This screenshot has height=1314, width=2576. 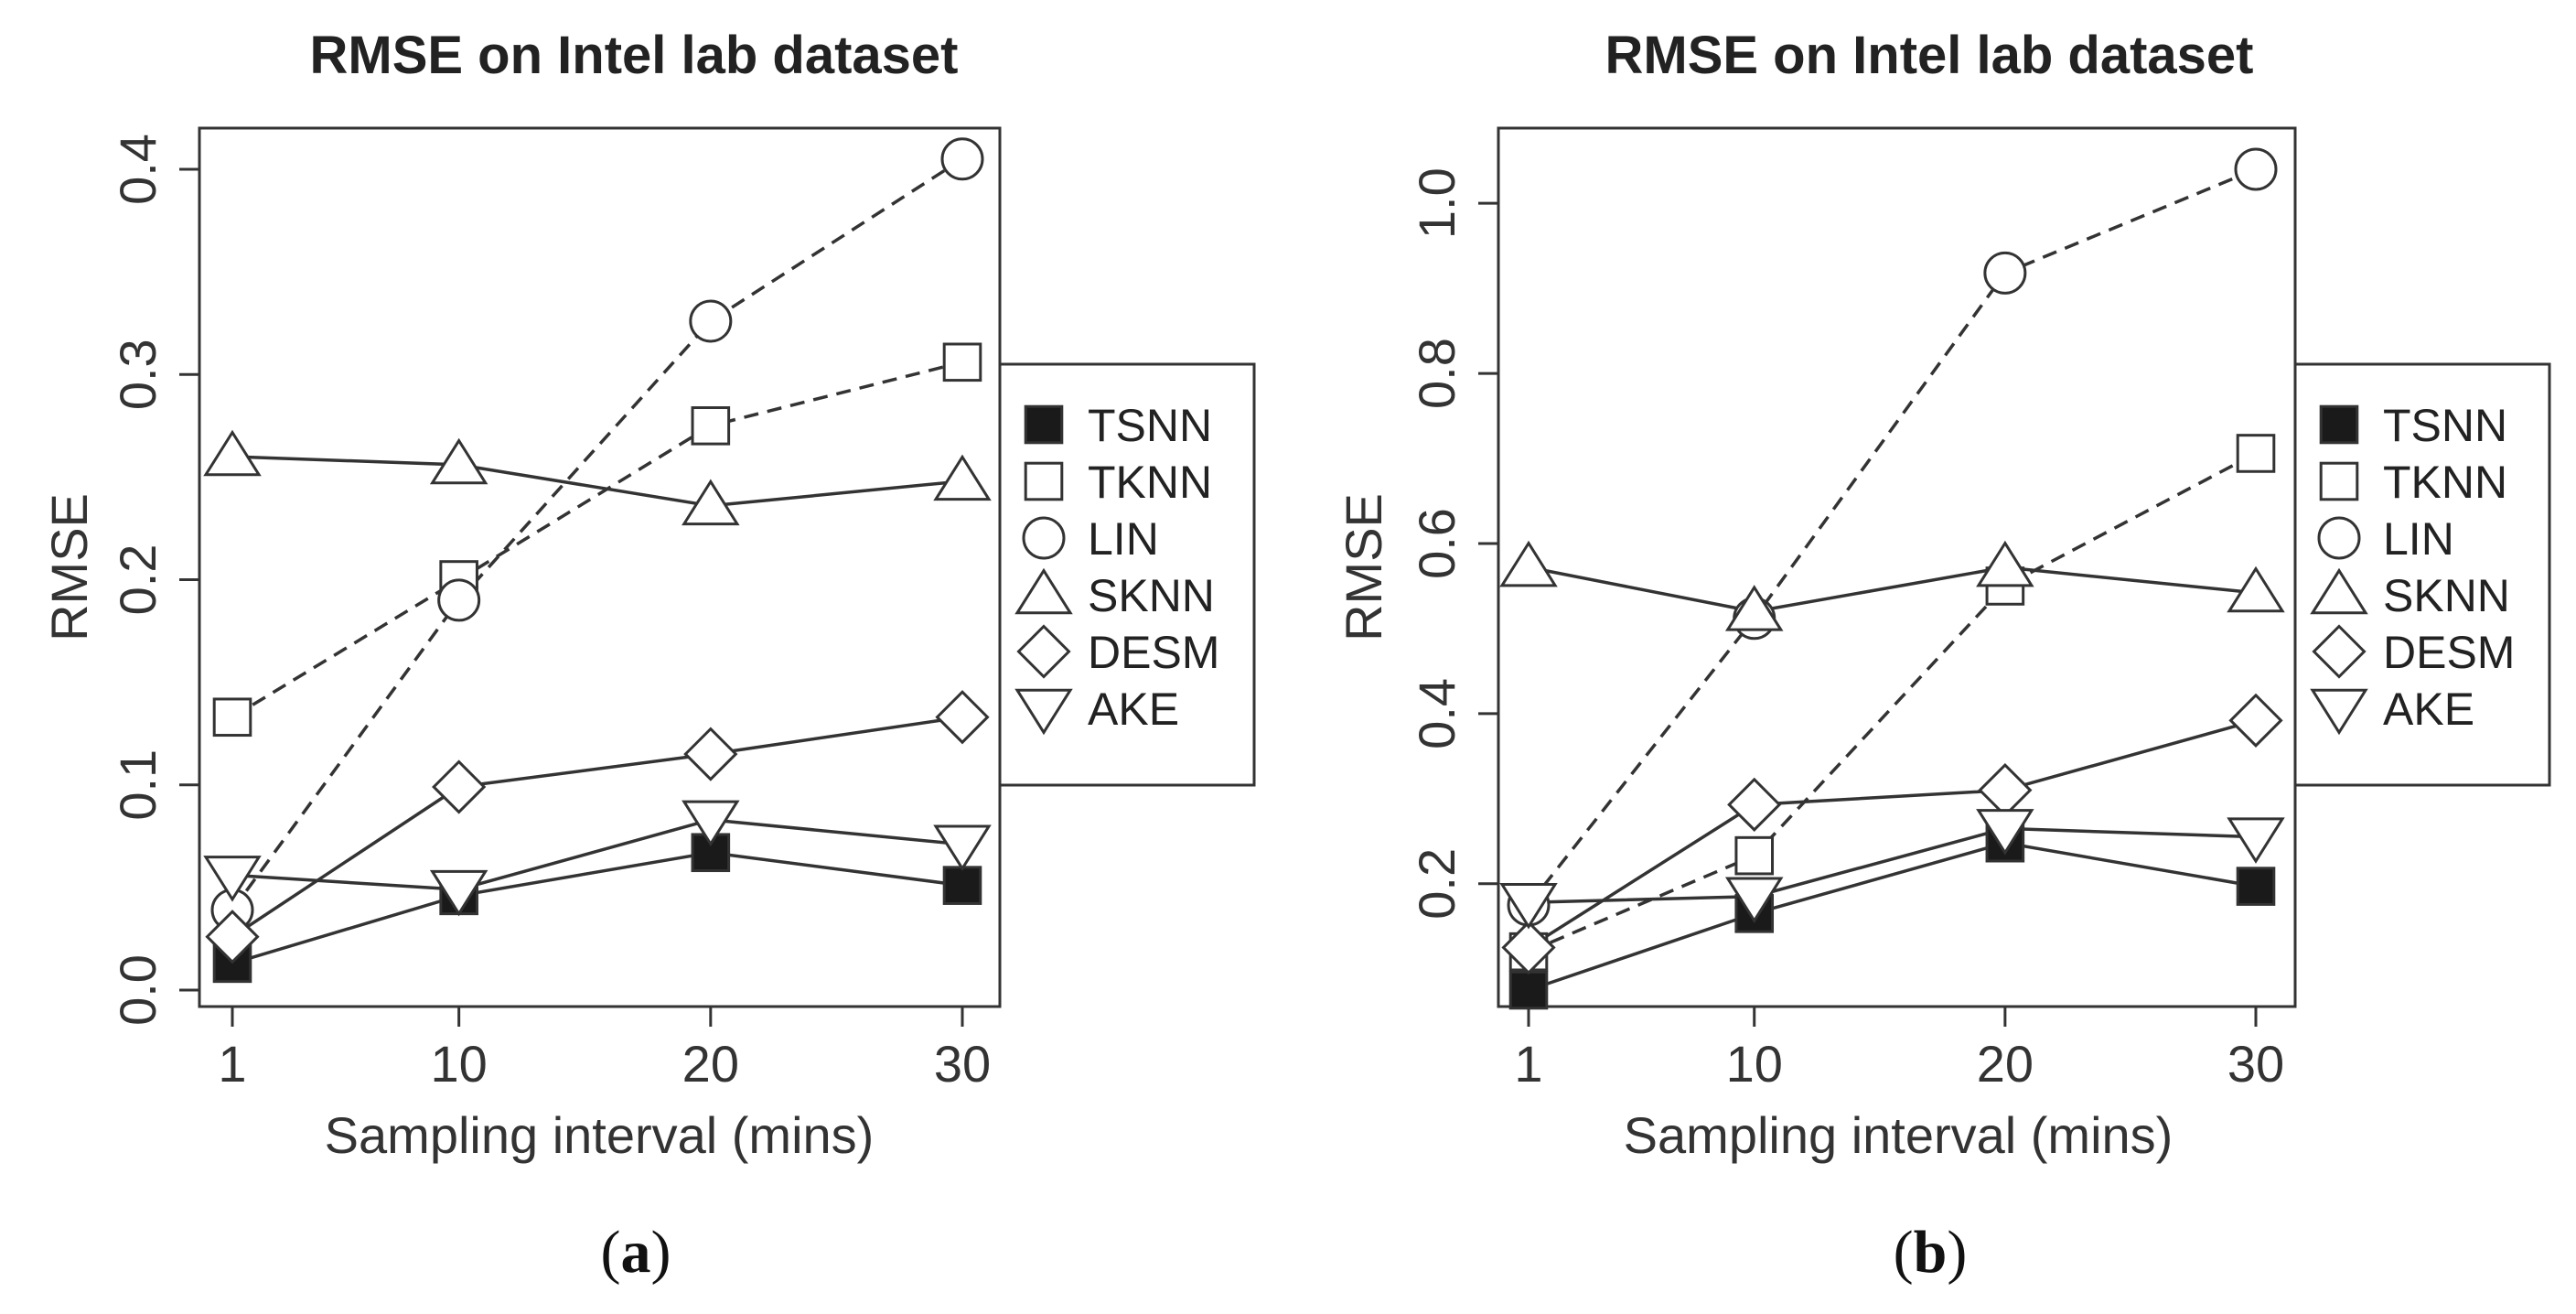 I want to click on legend-marker-sknn, so click(x=1043, y=591).